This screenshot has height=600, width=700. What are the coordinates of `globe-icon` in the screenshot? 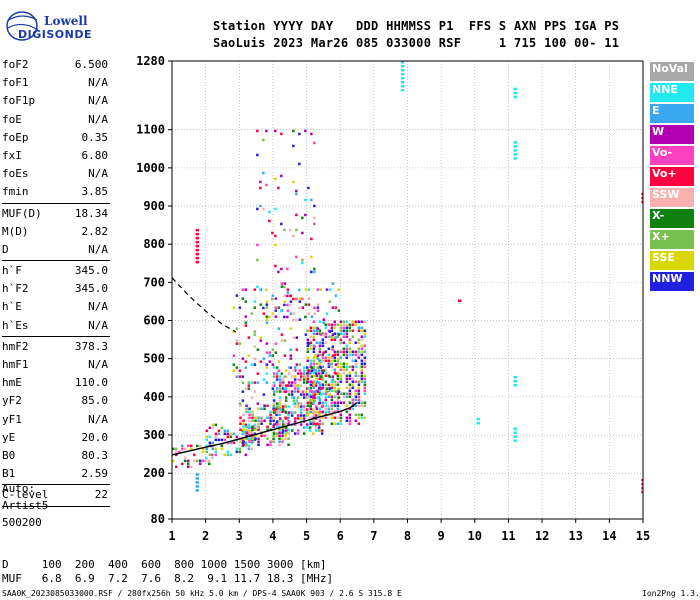 It's located at (22, 26).